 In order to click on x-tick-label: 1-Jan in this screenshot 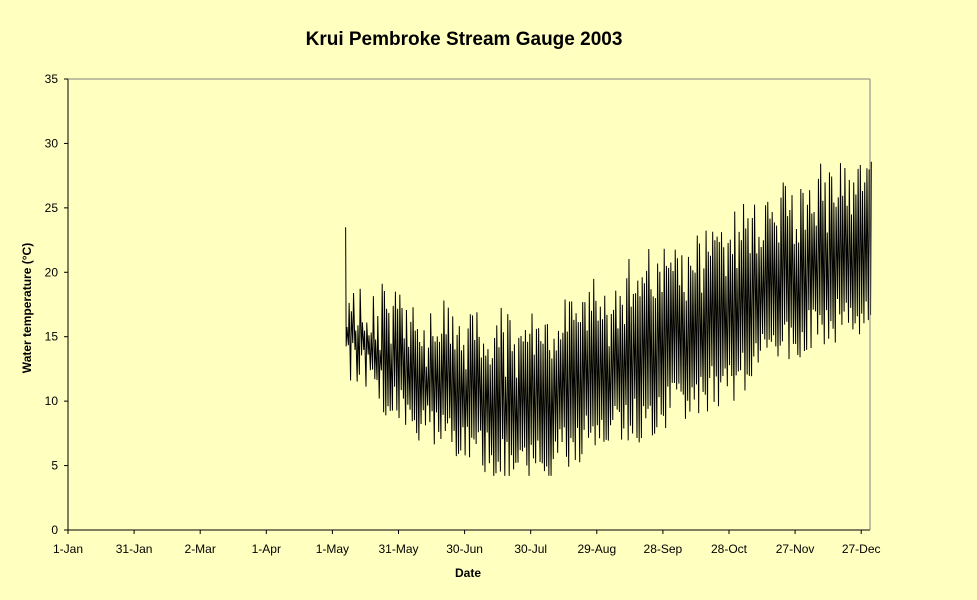, I will do `click(68, 549)`.